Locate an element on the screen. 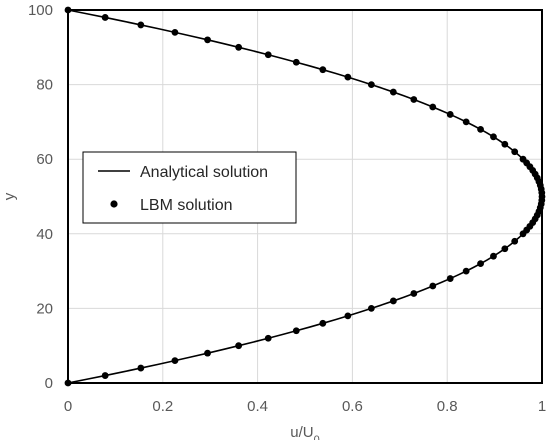  legend: Analytical solution LBM solution is located at coordinates (189, 187).